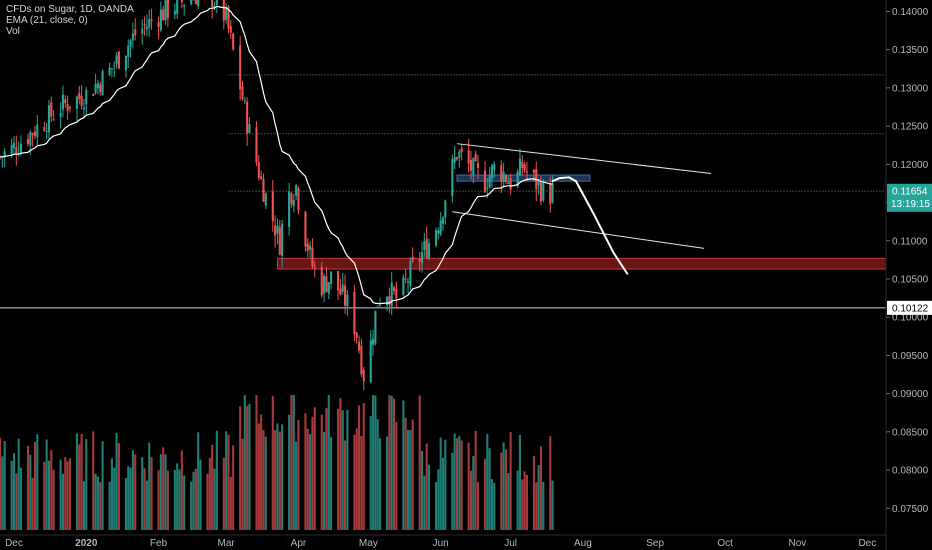  What do you see at coordinates (159, 543) in the screenshot?
I see `time-tick-label-2: Feb` at bounding box center [159, 543].